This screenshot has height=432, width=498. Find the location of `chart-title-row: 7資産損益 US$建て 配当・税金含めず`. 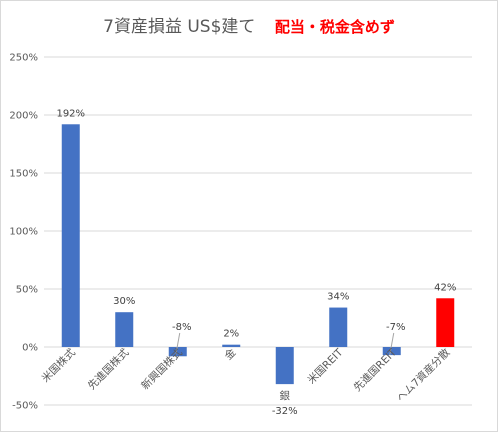

chart-title-row: 7資産損益 US$建て 配当・税金含めず is located at coordinates (249, 24).